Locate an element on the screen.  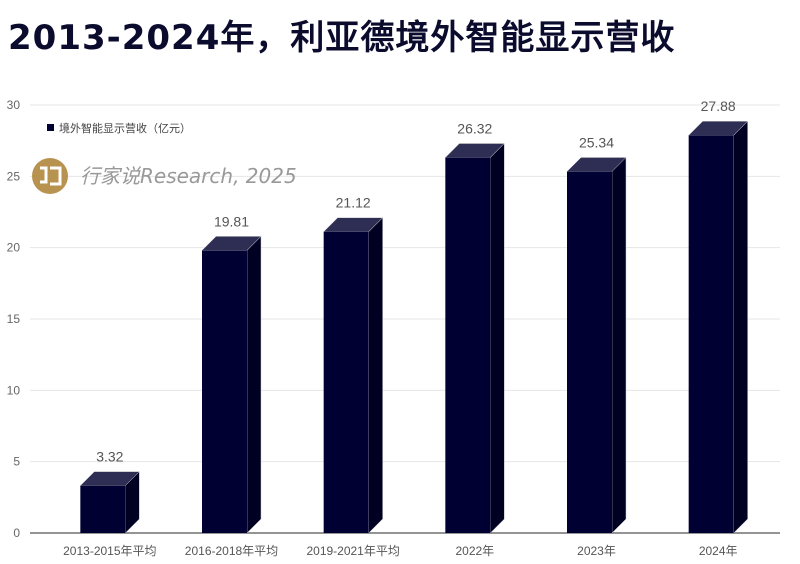
watermark-text: 行家说Research, 2025 is located at coordinates (188, 176).